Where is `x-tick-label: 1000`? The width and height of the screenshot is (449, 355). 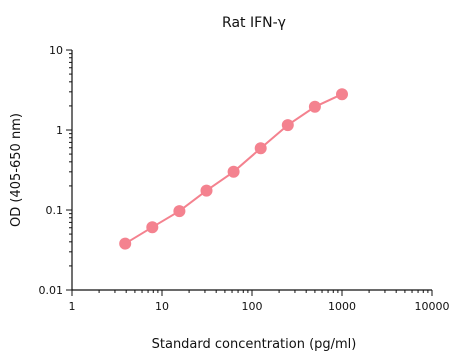 x-tick-label: 1000 is located at coordinates (342, 306).